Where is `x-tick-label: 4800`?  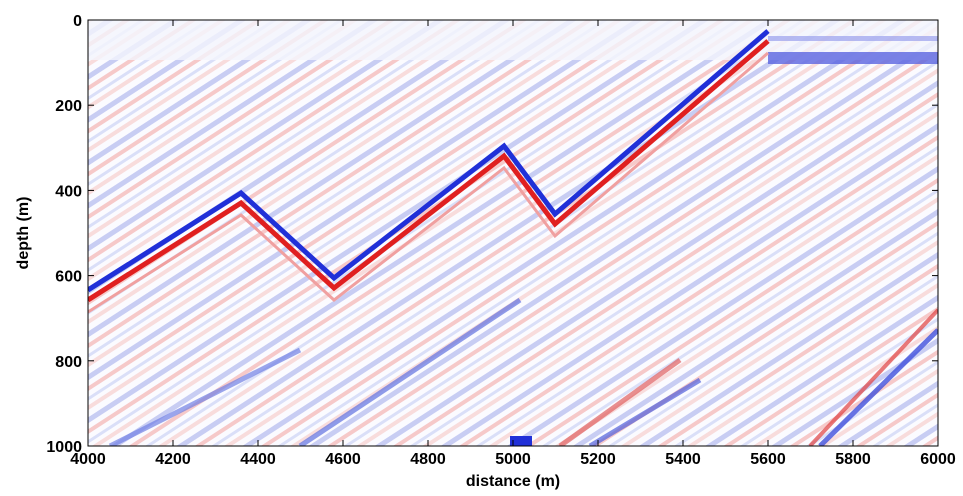
x-tick-label: 4800 is located at coordinates (428, 459).